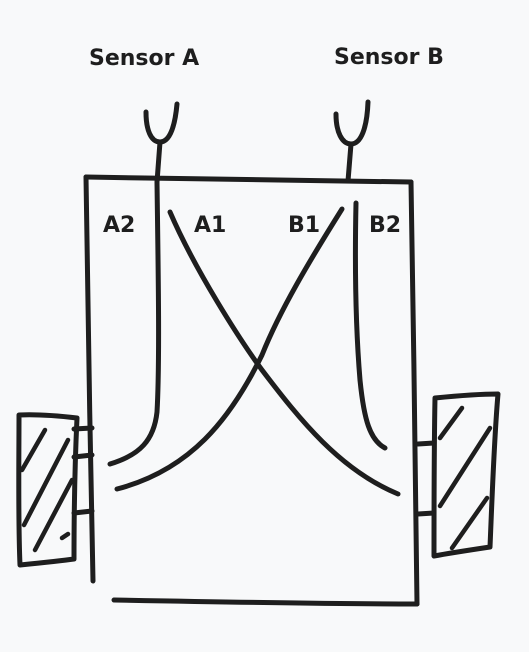  I want to click on left-wheel-outline, so click(48, 490).